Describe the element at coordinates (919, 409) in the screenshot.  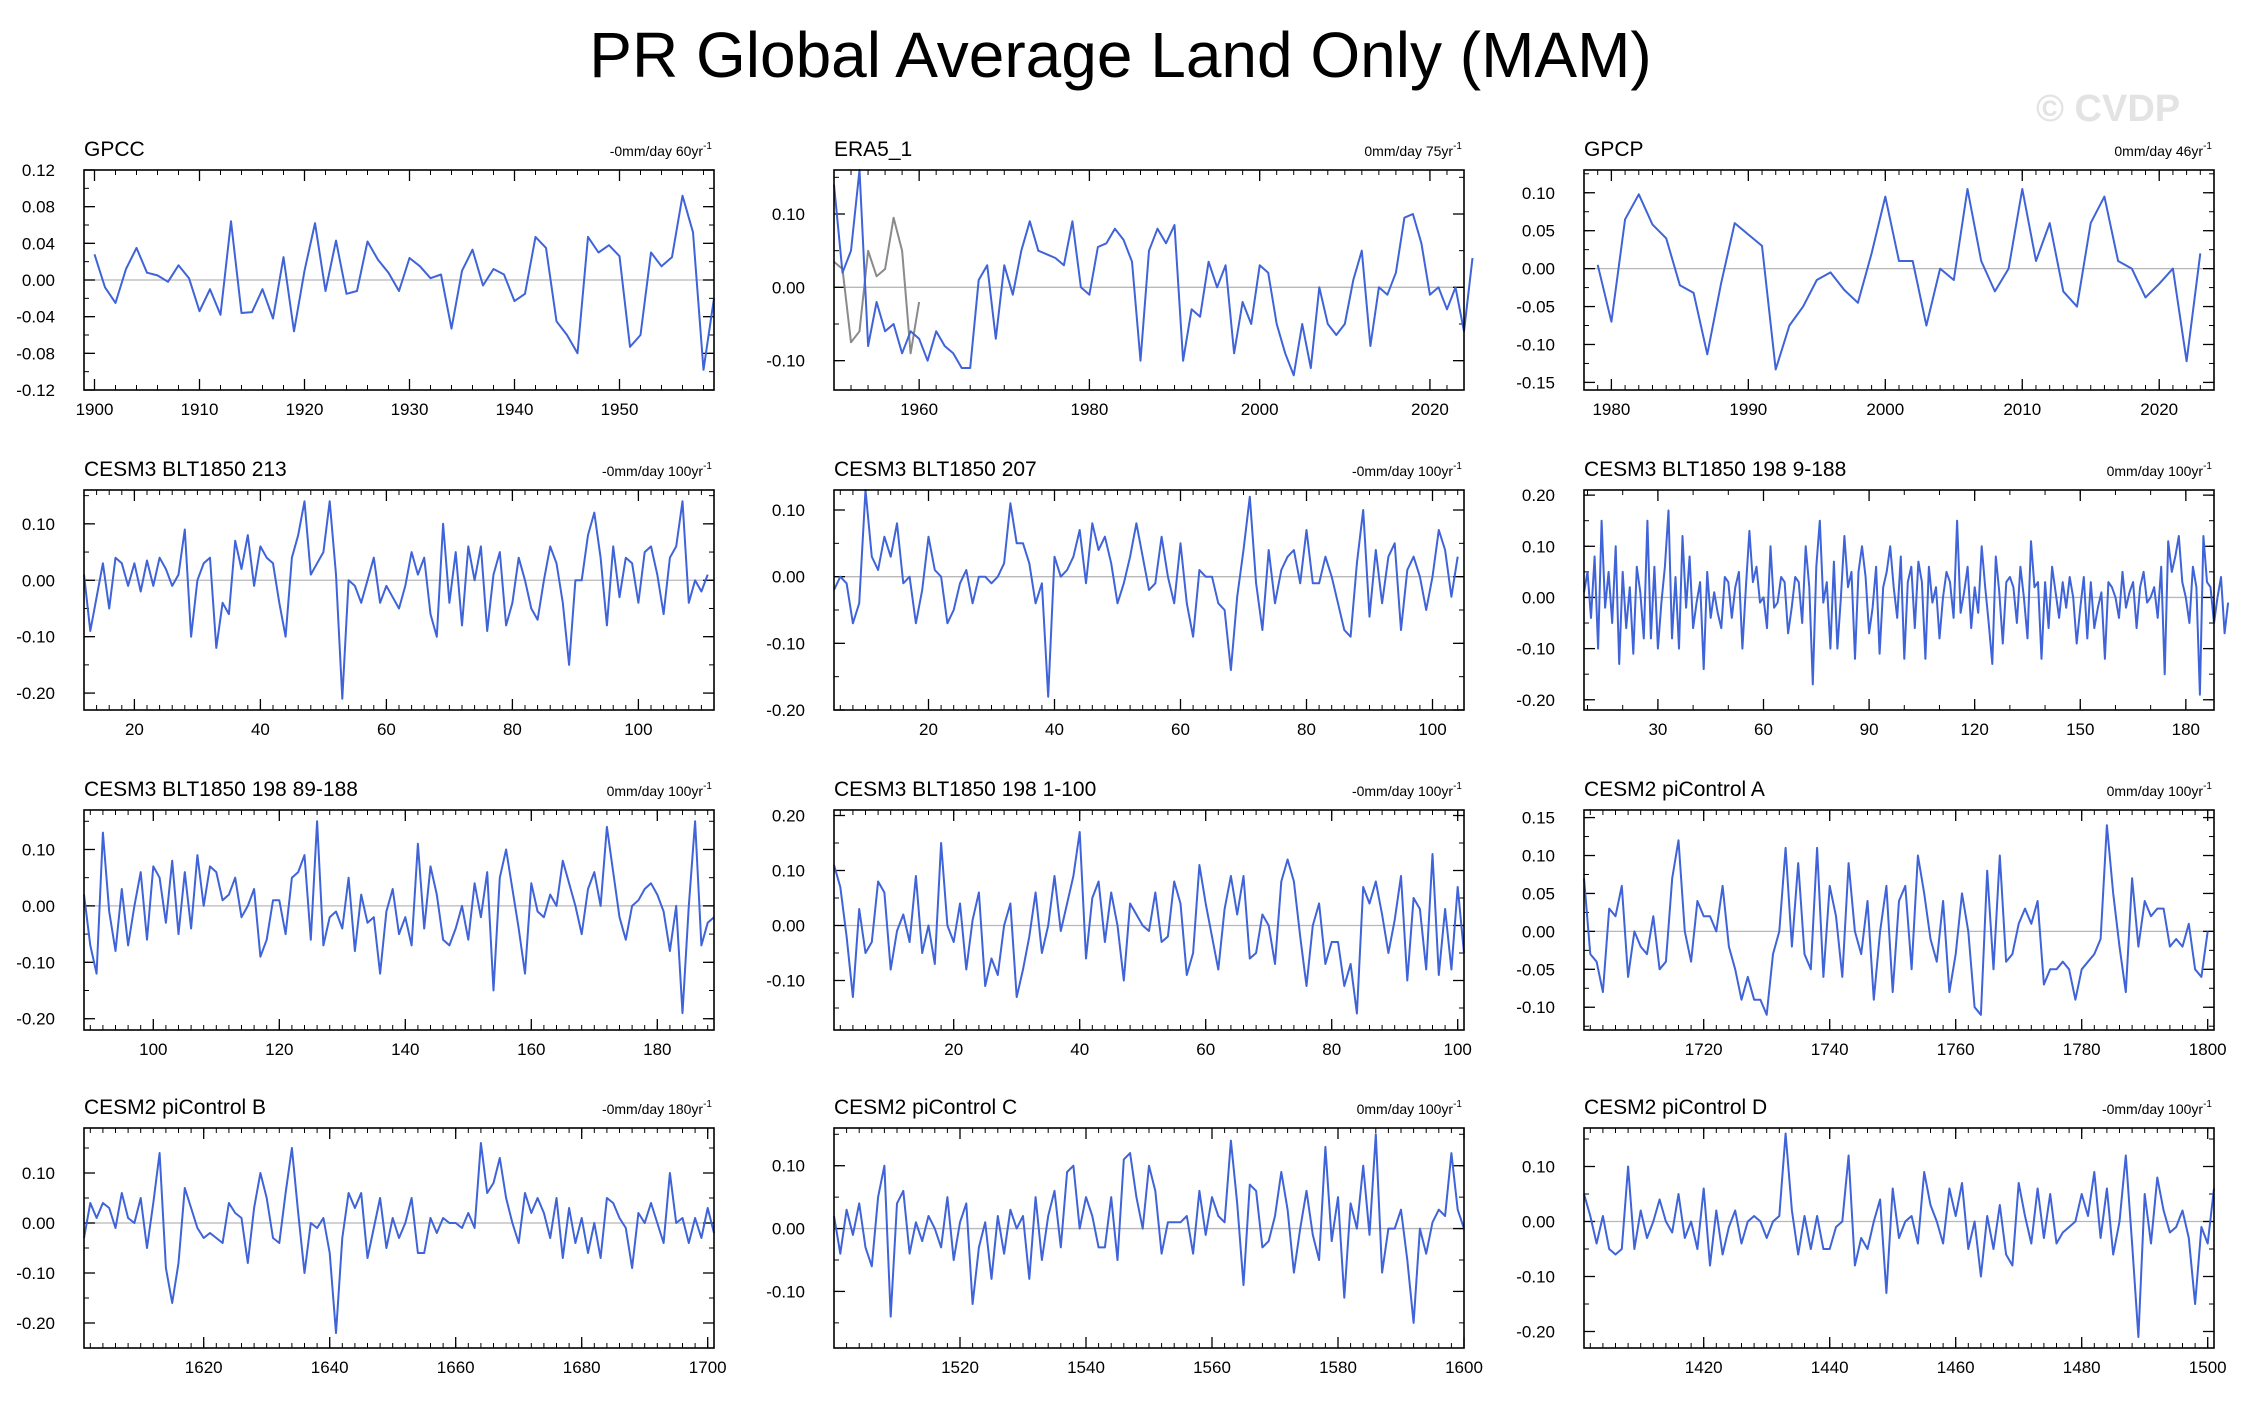
I see `x-tick-label: 1960` at that location.